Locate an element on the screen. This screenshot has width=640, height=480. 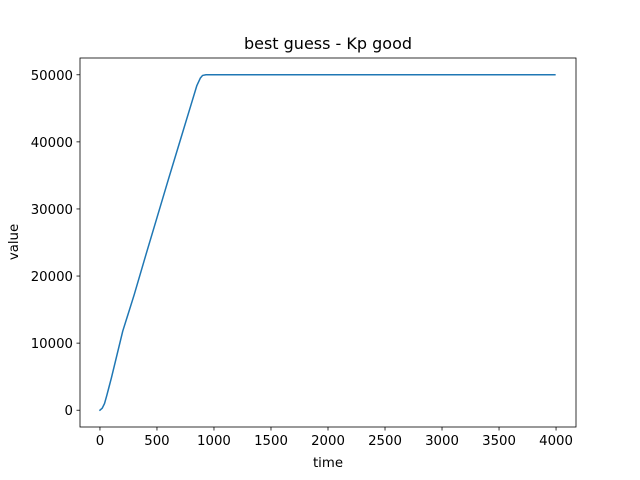
x-tick-label: 1500 is located at coordinates (271, 441).